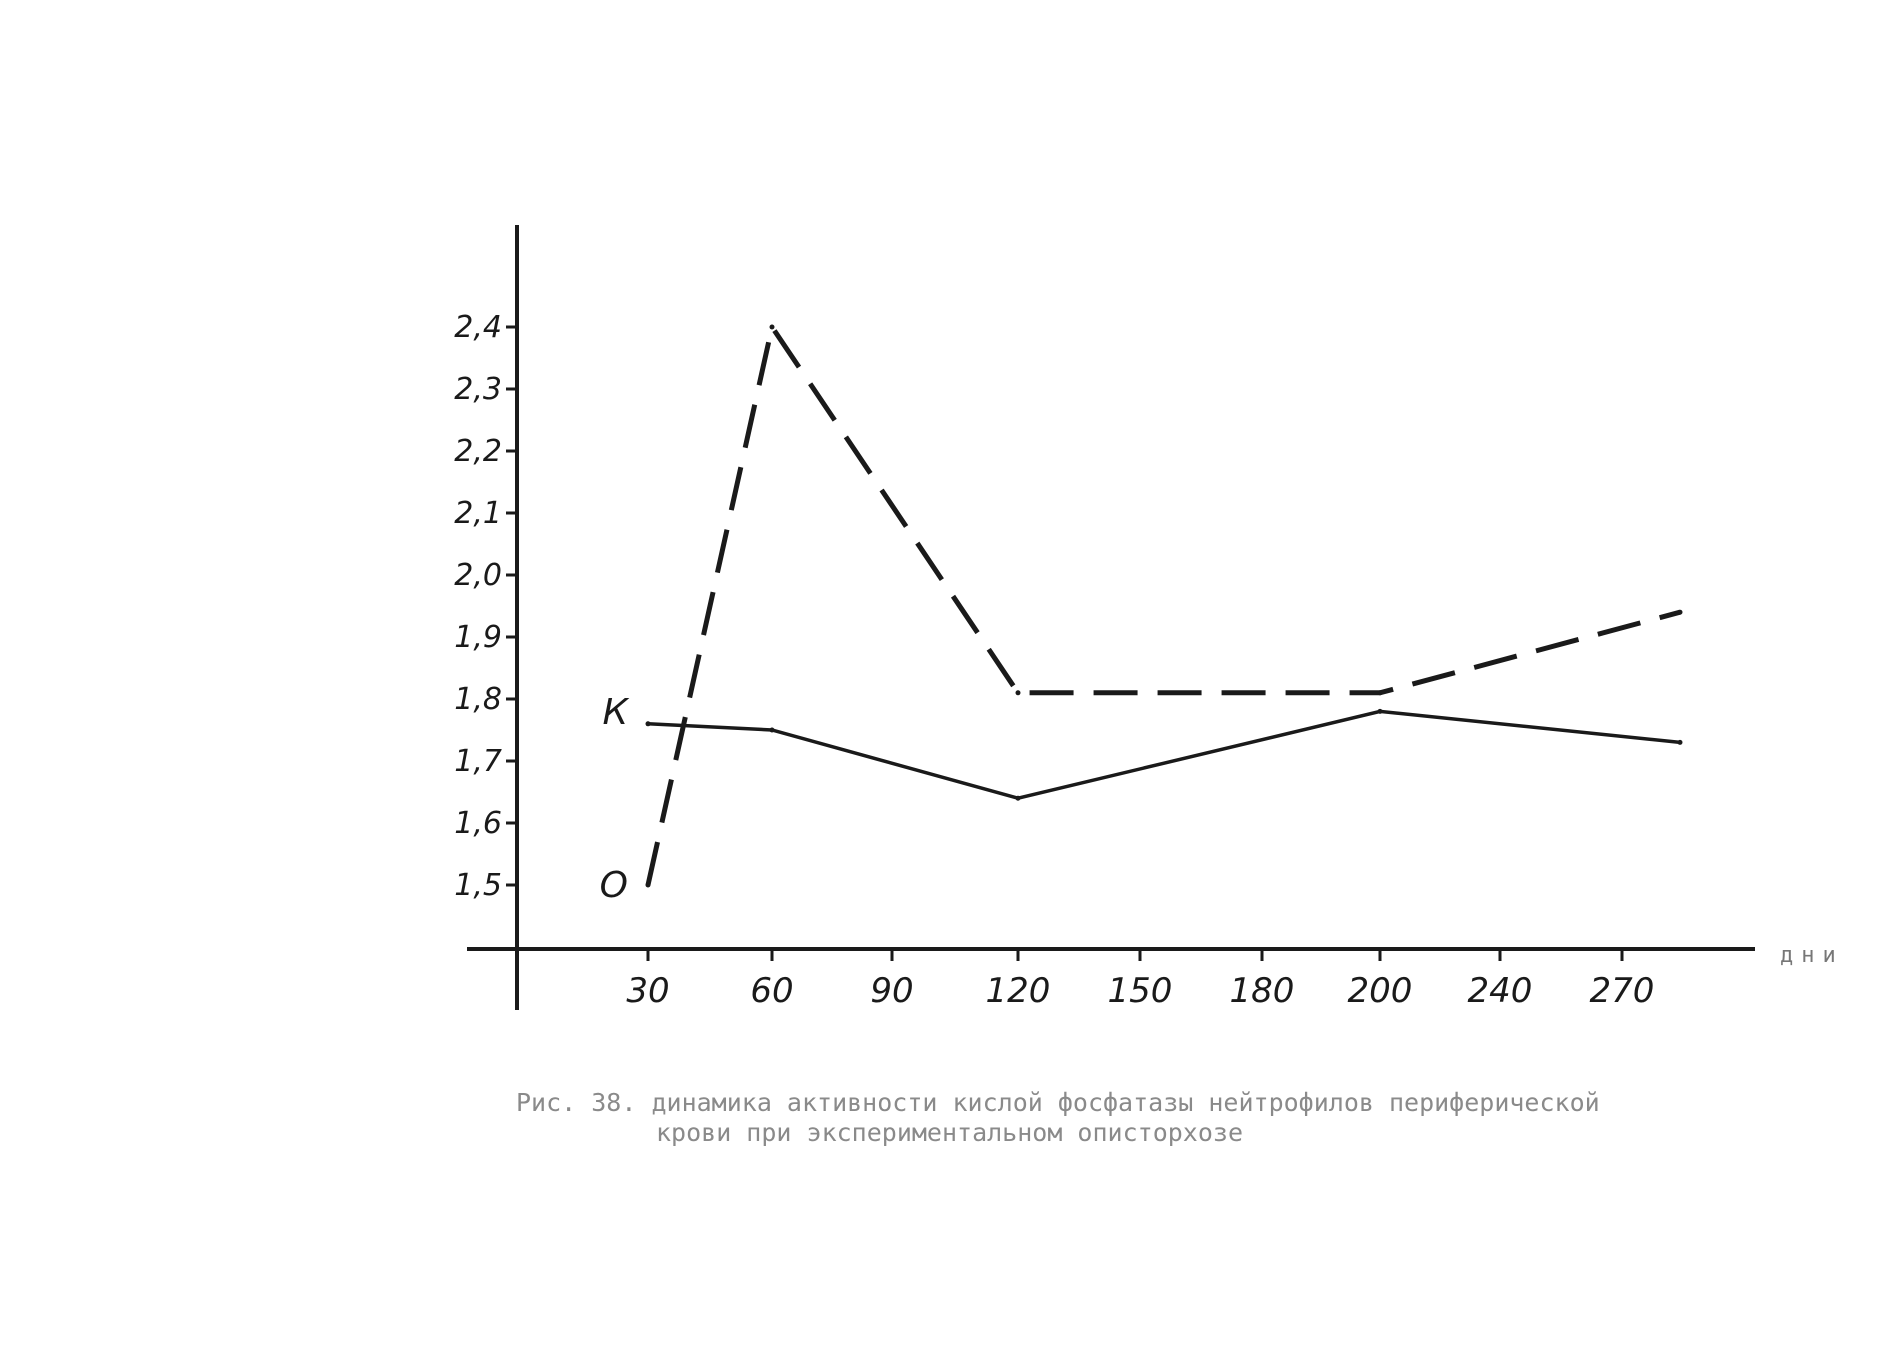  I want to click on x-ticks: 30 60 90 120 150 180 200 240 270, so click(1140, 980).